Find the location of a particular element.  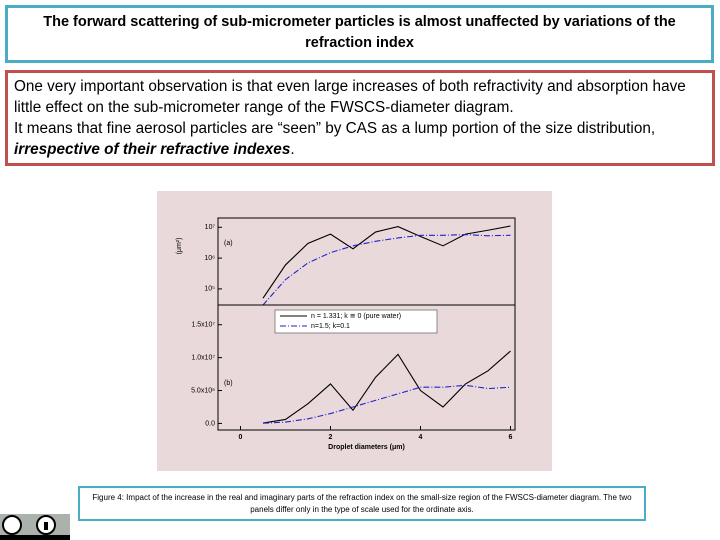

y-tick-label: 0.0 is located at coordinates (210, 423).